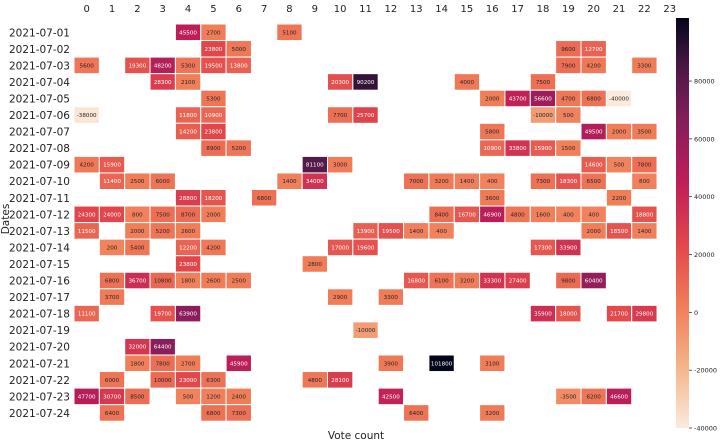 This screenshot has width=726, height=444. I want to click on heatmap-cell-label: 3300, so click(644, 66).